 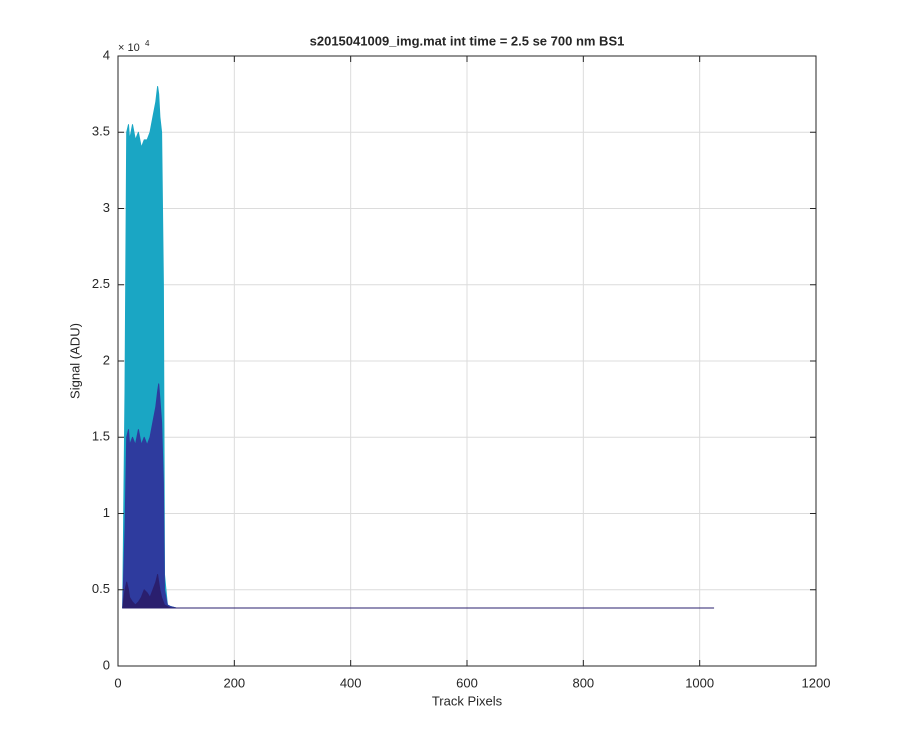 I want to click on y-tick-label: 3.5, so click(x=101, y=131).